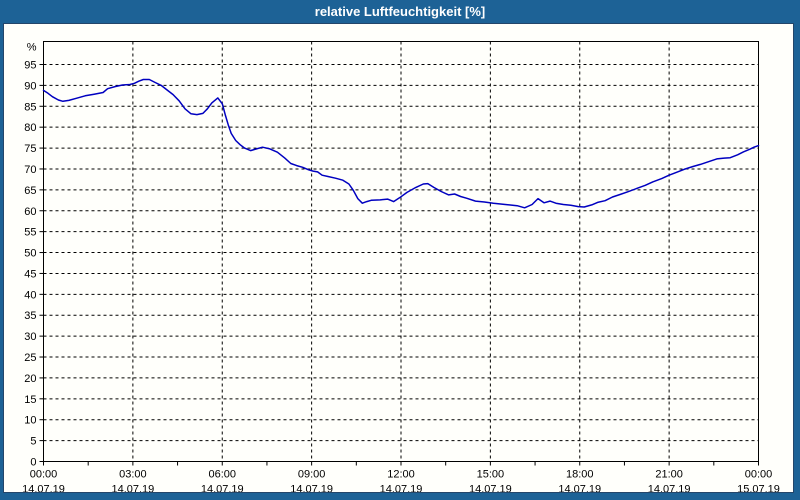 Image resolution: width=800 pixels, height=500 pixels. I want to click on x-tick-time-label: 09:00, so click(312, 475).